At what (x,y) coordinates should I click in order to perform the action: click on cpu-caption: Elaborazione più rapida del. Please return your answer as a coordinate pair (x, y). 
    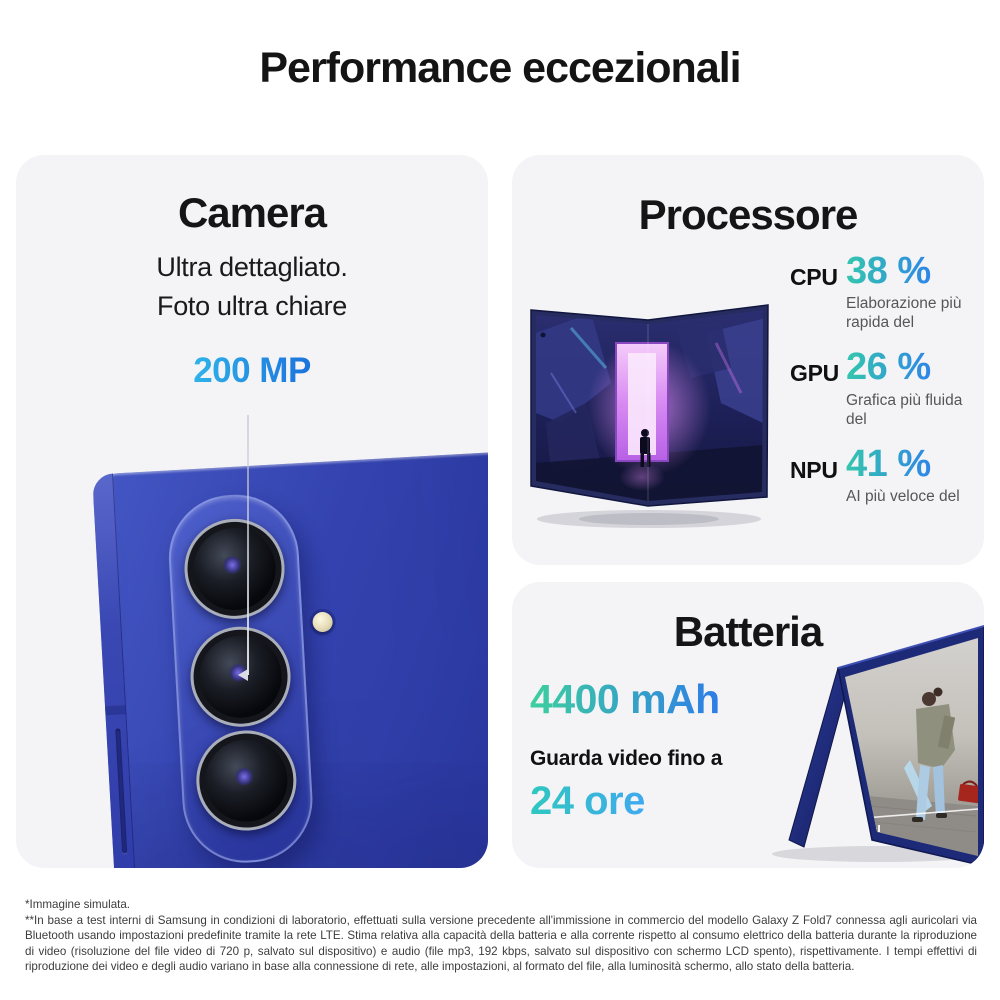
    Looking at the image, I should click on (904, 313).